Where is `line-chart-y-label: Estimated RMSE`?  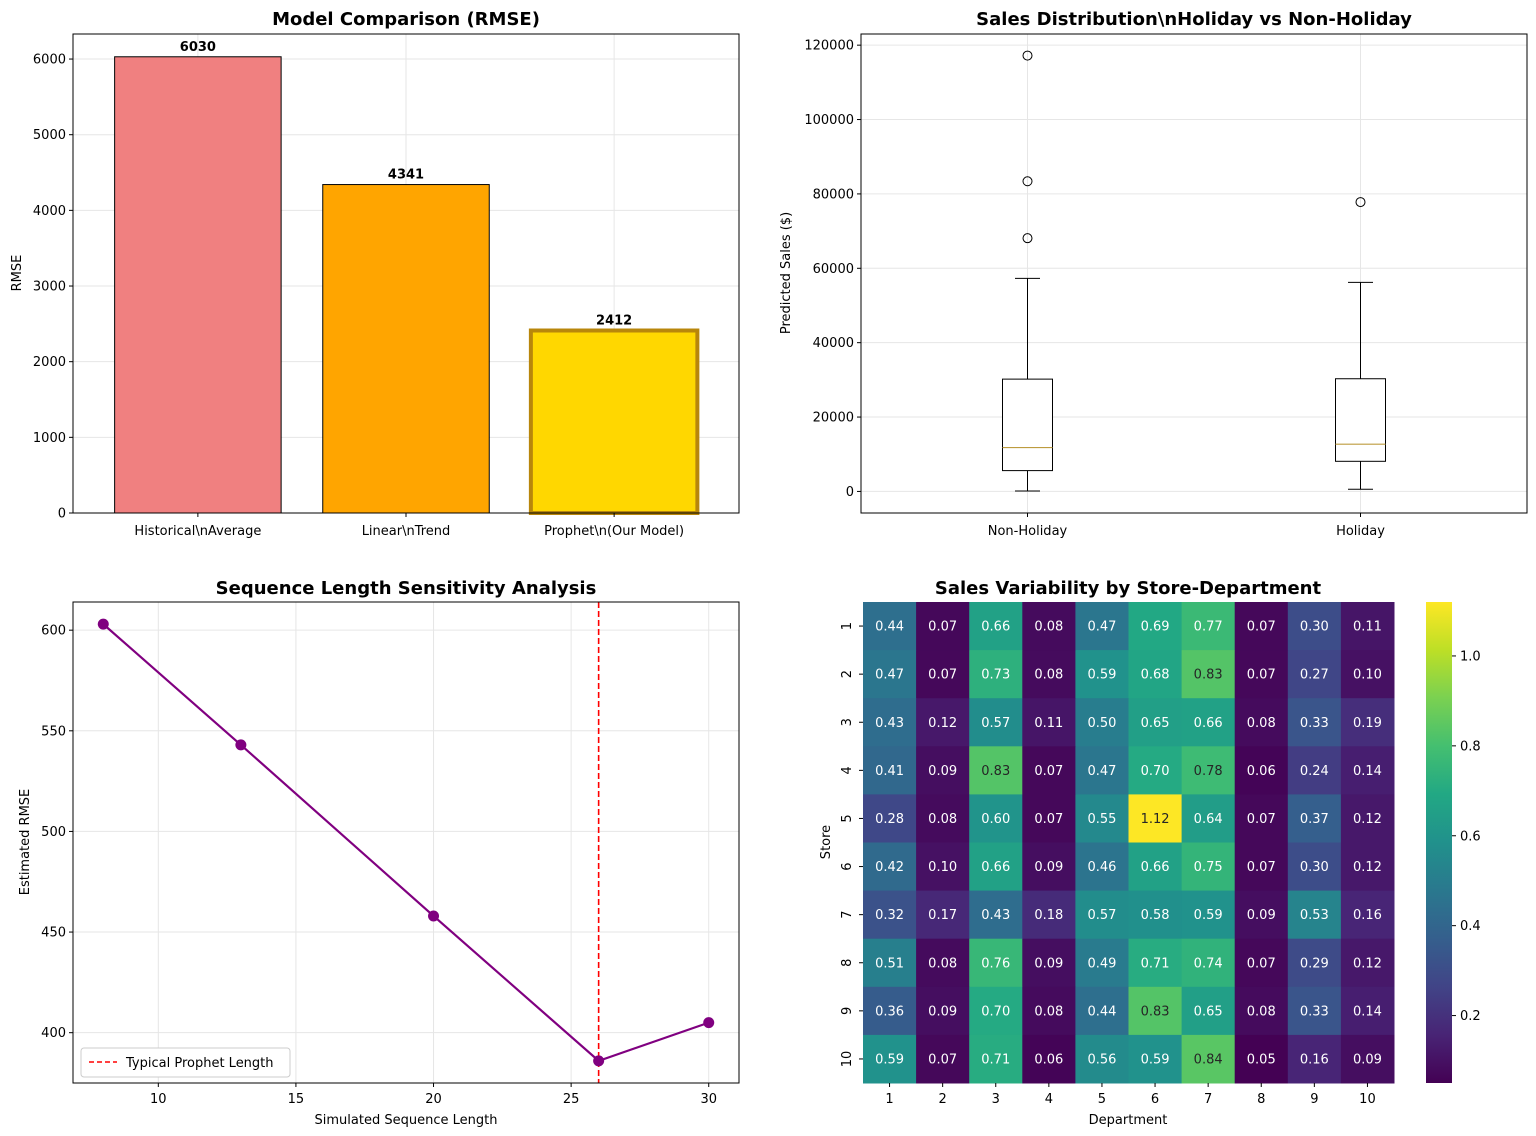 line-chart-y-label: Estimated RMSE is located at coordinates (25, 842).